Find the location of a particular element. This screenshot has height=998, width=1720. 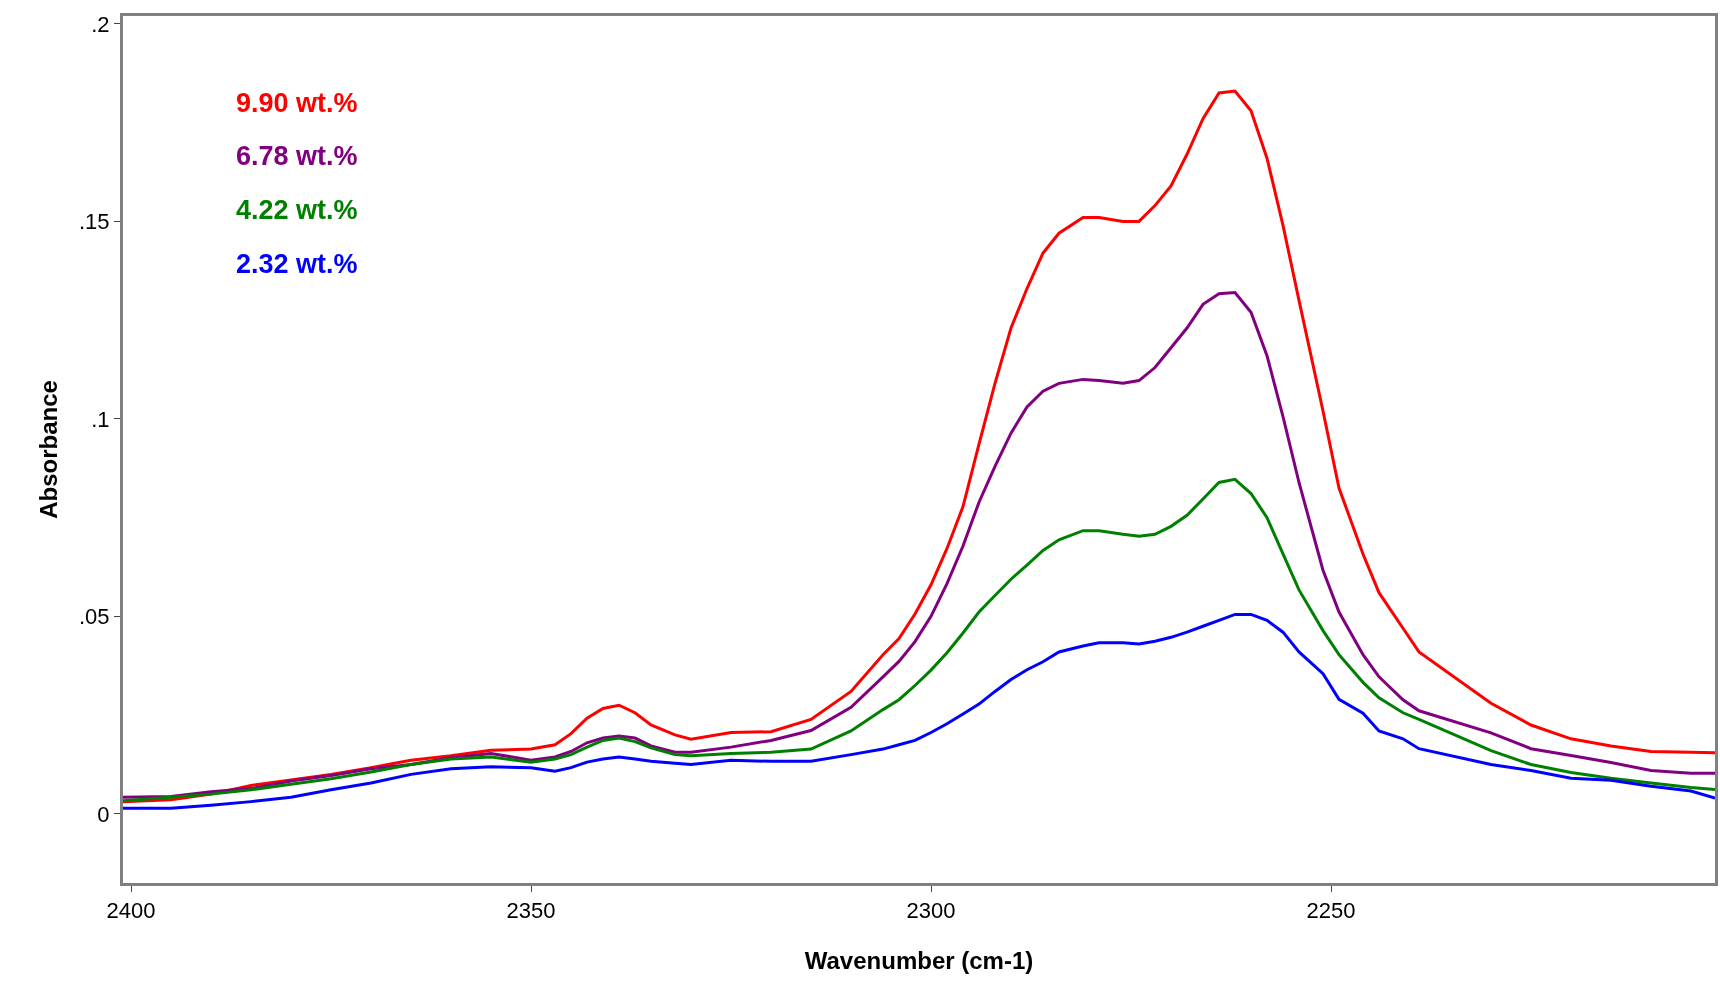

y-tick-label: 0 is located at coordinates (103, 814).